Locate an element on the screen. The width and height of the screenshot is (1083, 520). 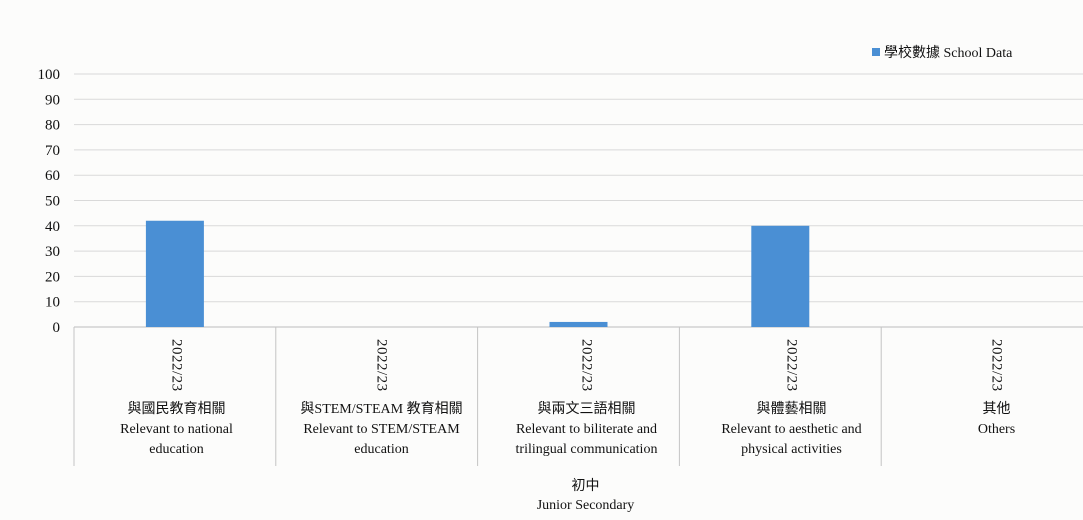
y-tick-label: 70 is located at coordinates (52, 151).